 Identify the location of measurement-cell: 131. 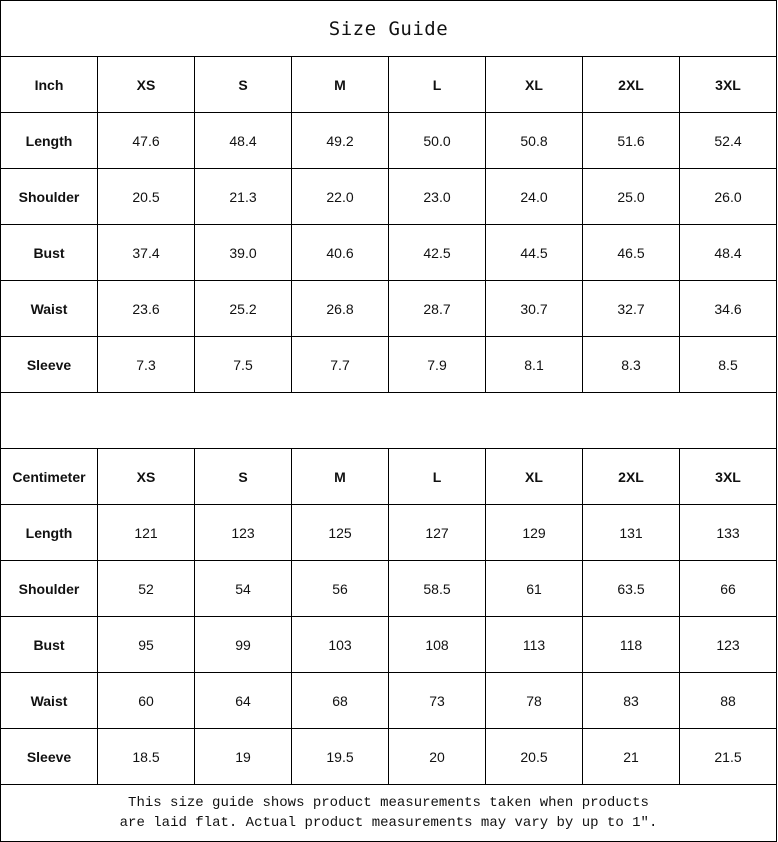
(631, 532).